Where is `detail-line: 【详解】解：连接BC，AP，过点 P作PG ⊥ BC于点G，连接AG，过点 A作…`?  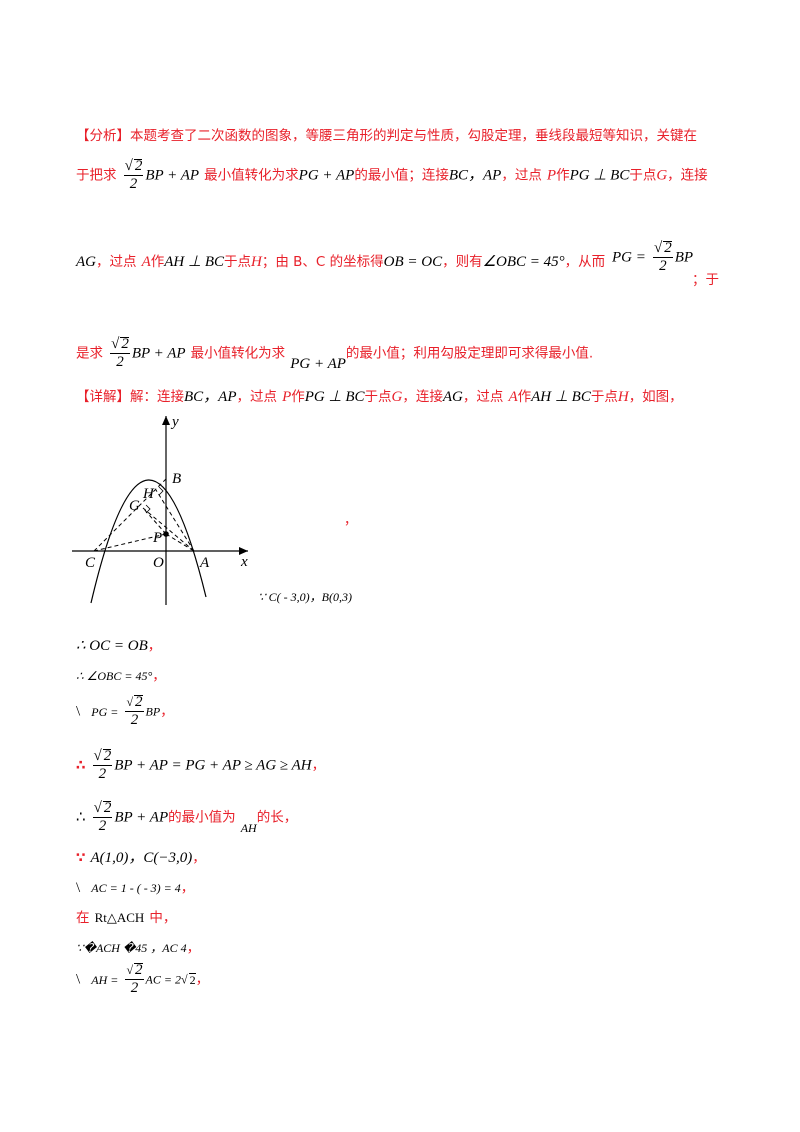
detail-line: 【详解】解：连接BC，AP，过点 P作PG ⊥ BC于点G，连接AG，过点 A作… is located at coordinates (379, 395).